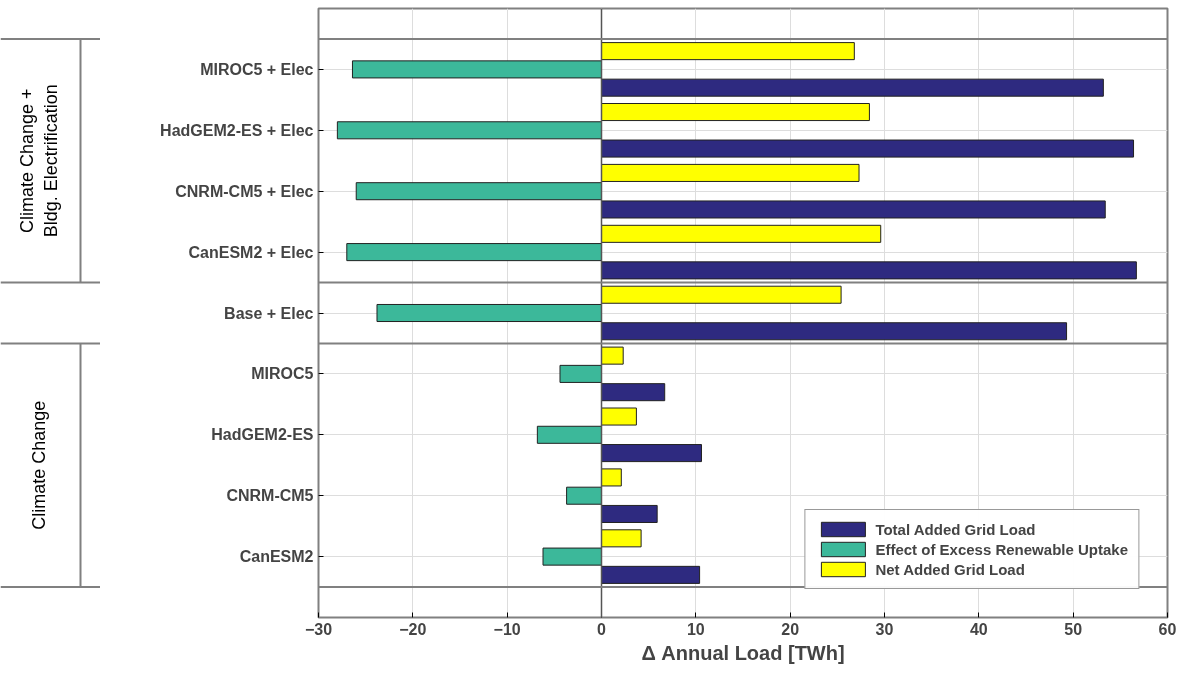  Describe the element at coordinates (237, 130) in the screenshot. I see `y-tick-label: HadGEM2-ES + Elec` at that location.